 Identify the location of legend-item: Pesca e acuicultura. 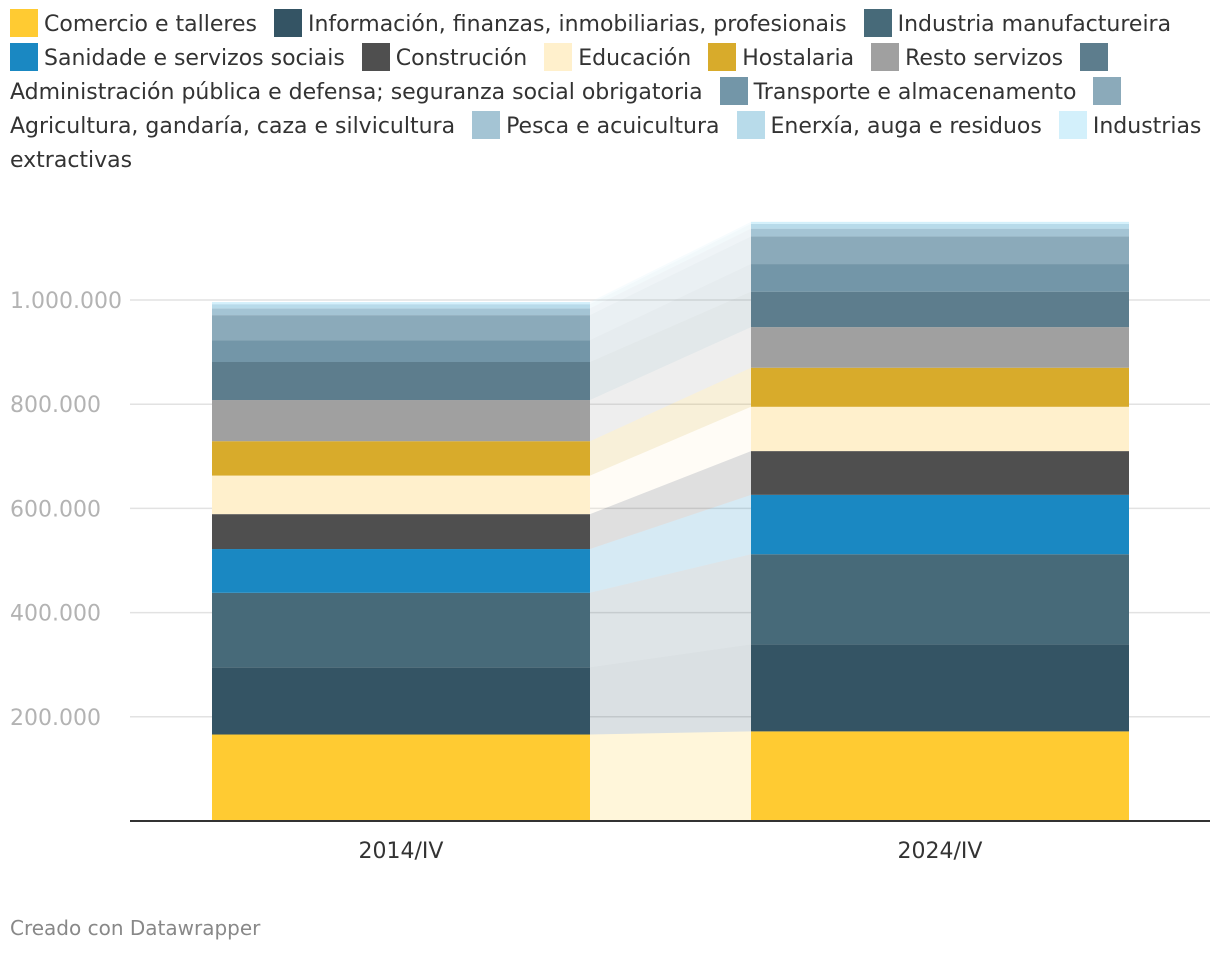
(596, 125).